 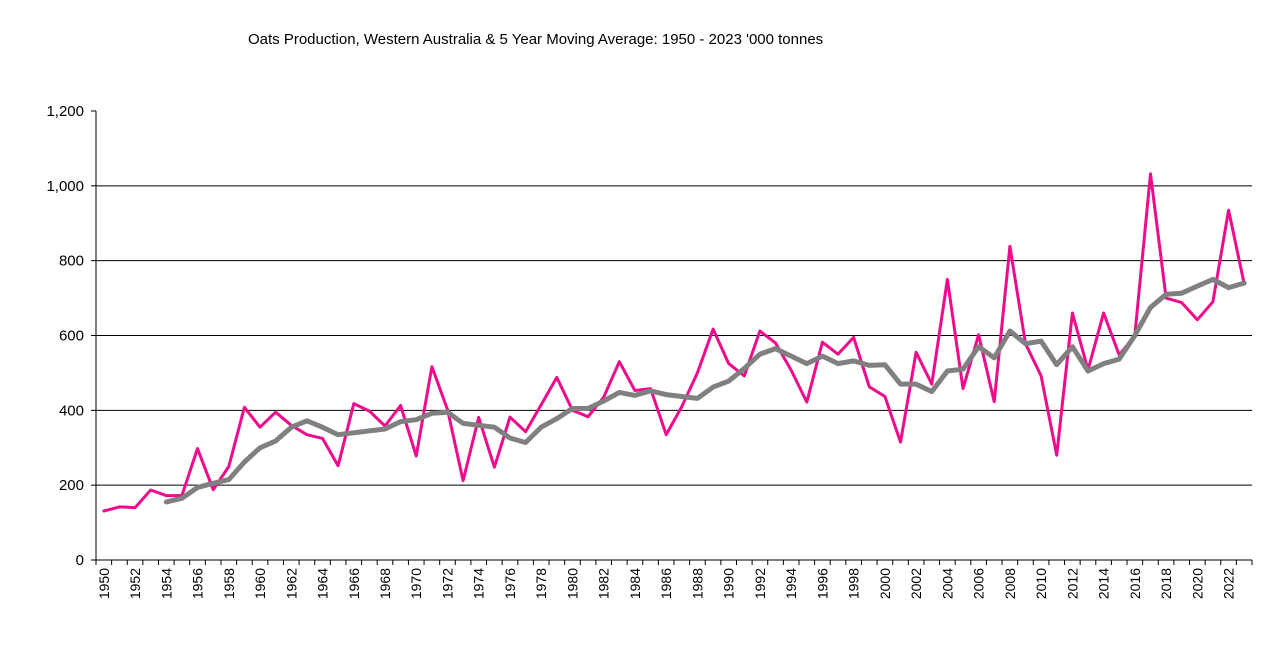 What do you see at coordinates (791, 583) in the screenshot?
I see `x-tick-label: 1994` at bounding box center [791, 583].